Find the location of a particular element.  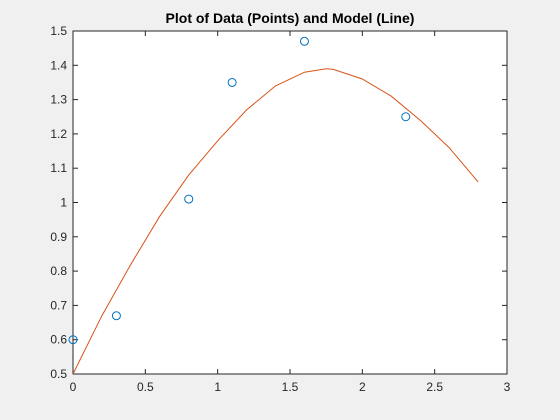

y-tick-label: 0.9 is located at coordinates (58, 237).